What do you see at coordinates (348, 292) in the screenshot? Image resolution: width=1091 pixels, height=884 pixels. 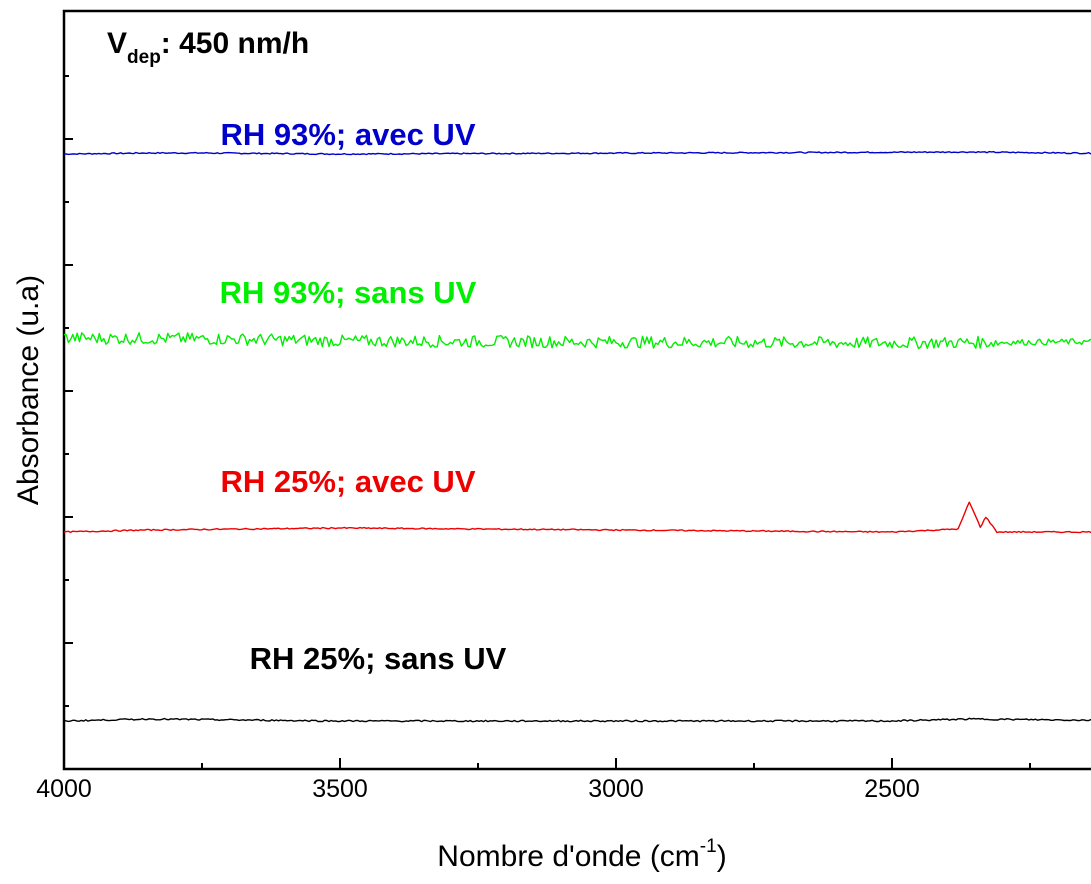 I see `series-label: RH 93%; sans UV` at bounding box center [348, 292].